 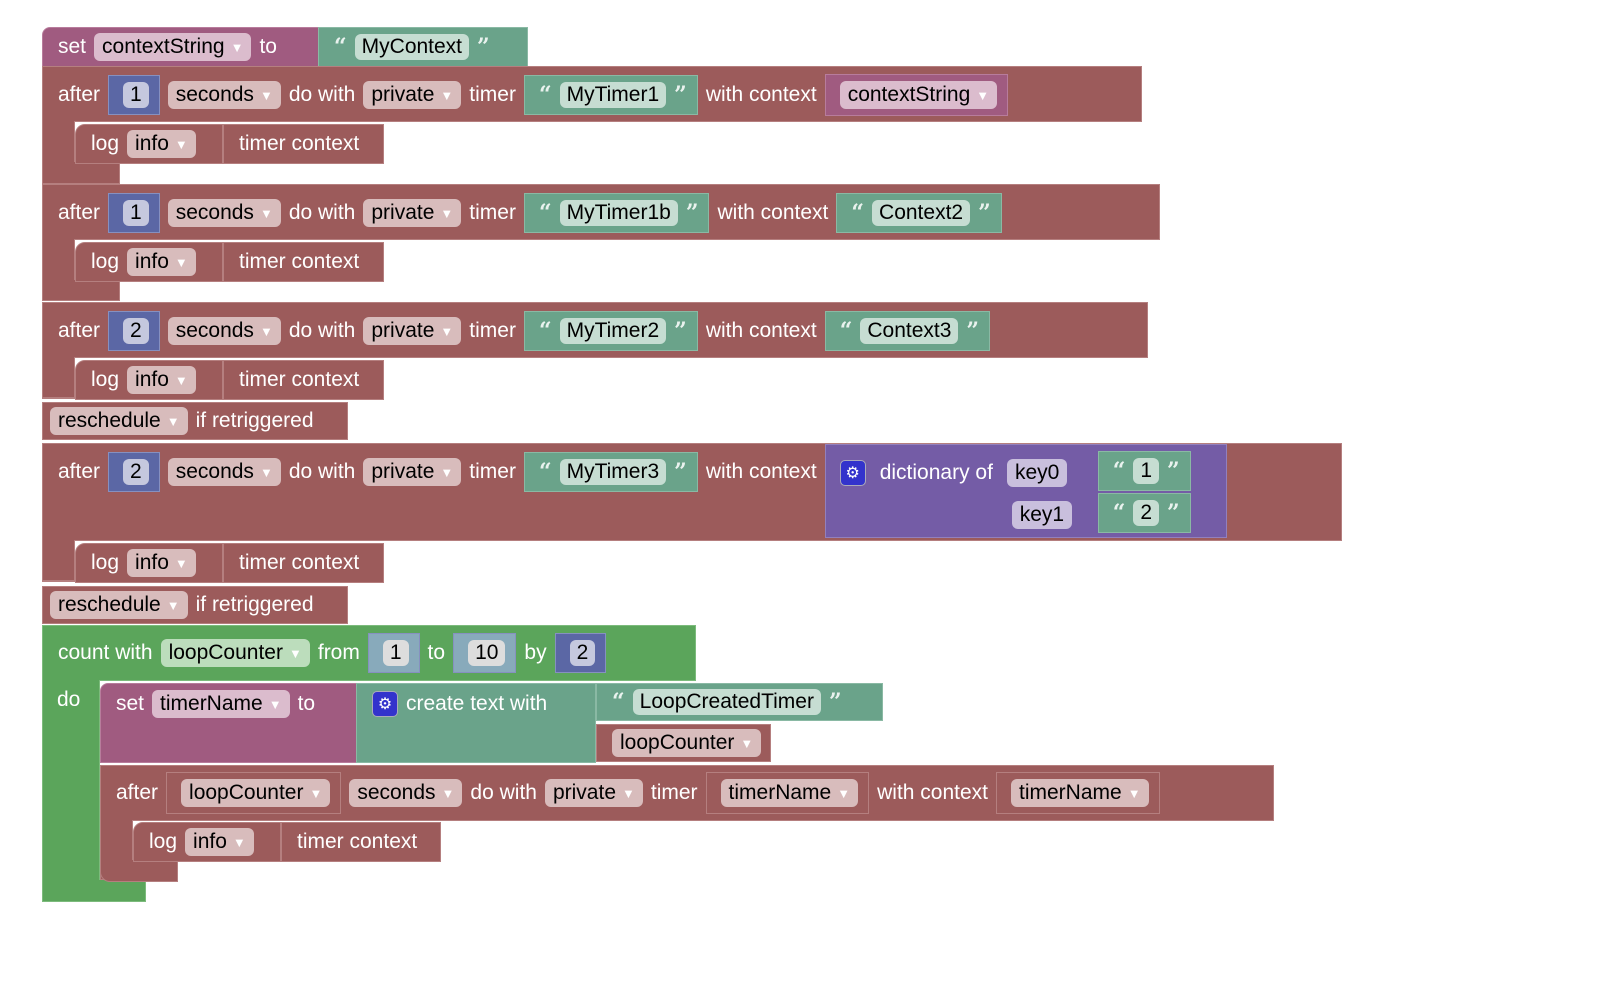 I want to click on text-value: Context3, so click(x=909, y=331).